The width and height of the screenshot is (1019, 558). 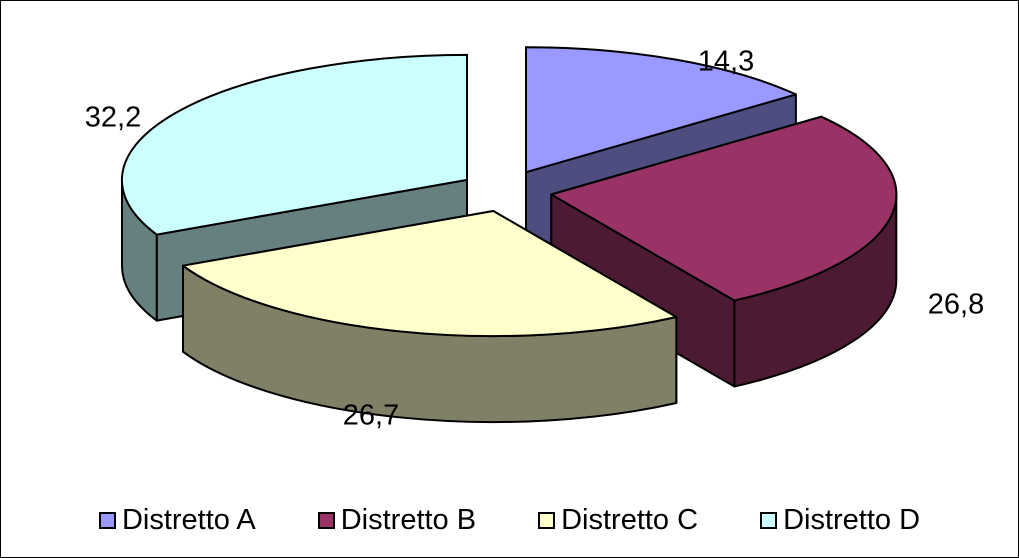 I want to click on label-distretto-a: 14,3, so click(x=726, y=62).